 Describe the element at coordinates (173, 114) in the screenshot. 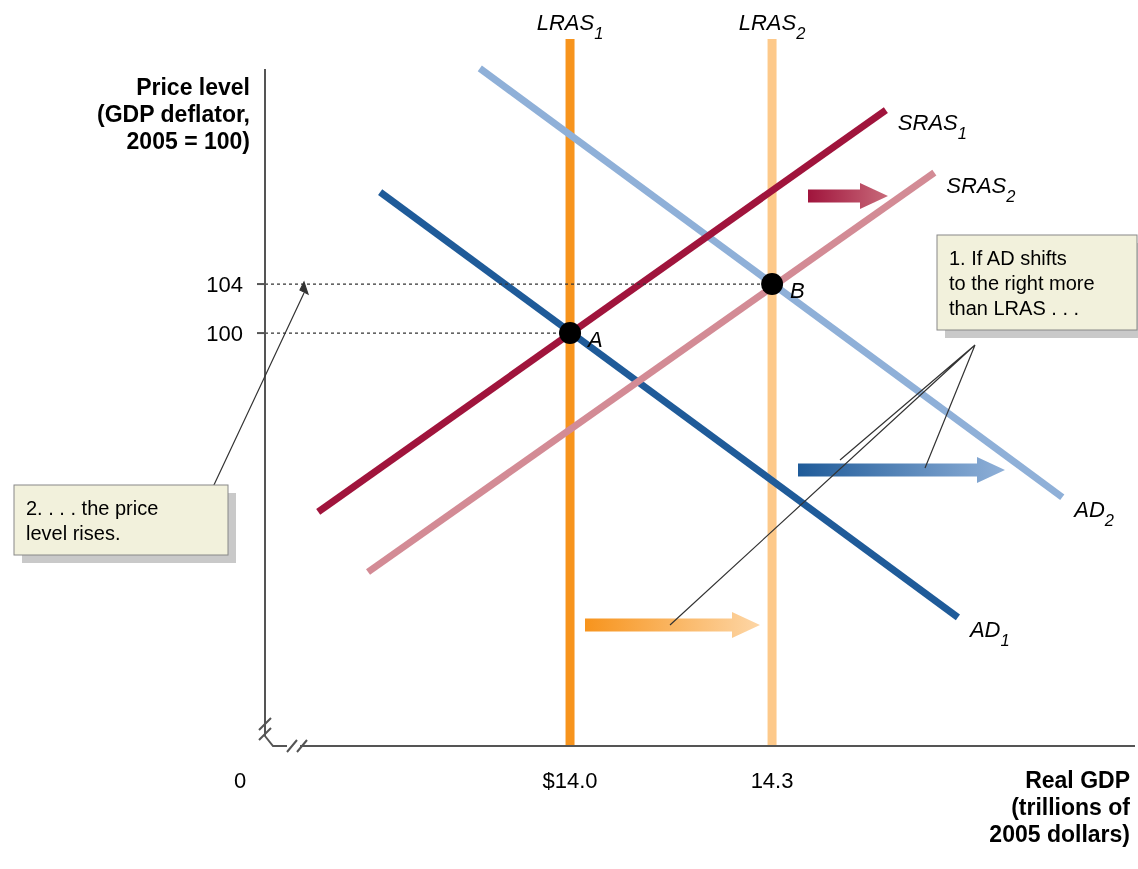

I see `y-axis-title: Price level (GDP deflator, 2005 = 100)` at that location.